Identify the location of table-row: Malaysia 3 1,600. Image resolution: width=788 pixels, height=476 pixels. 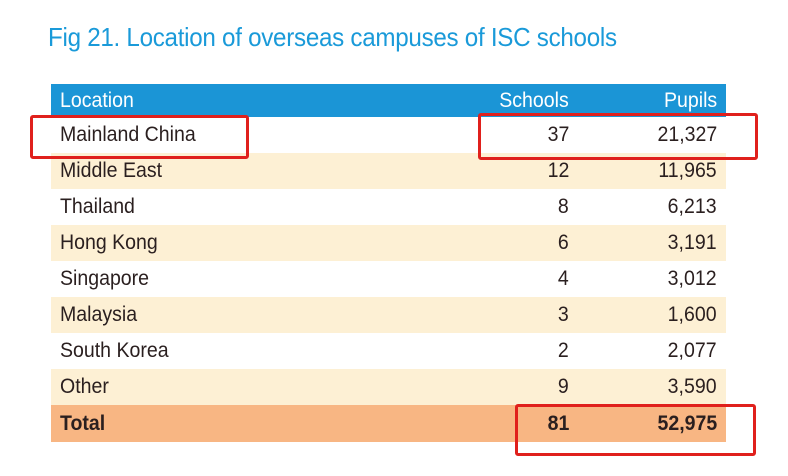
(388, 315).